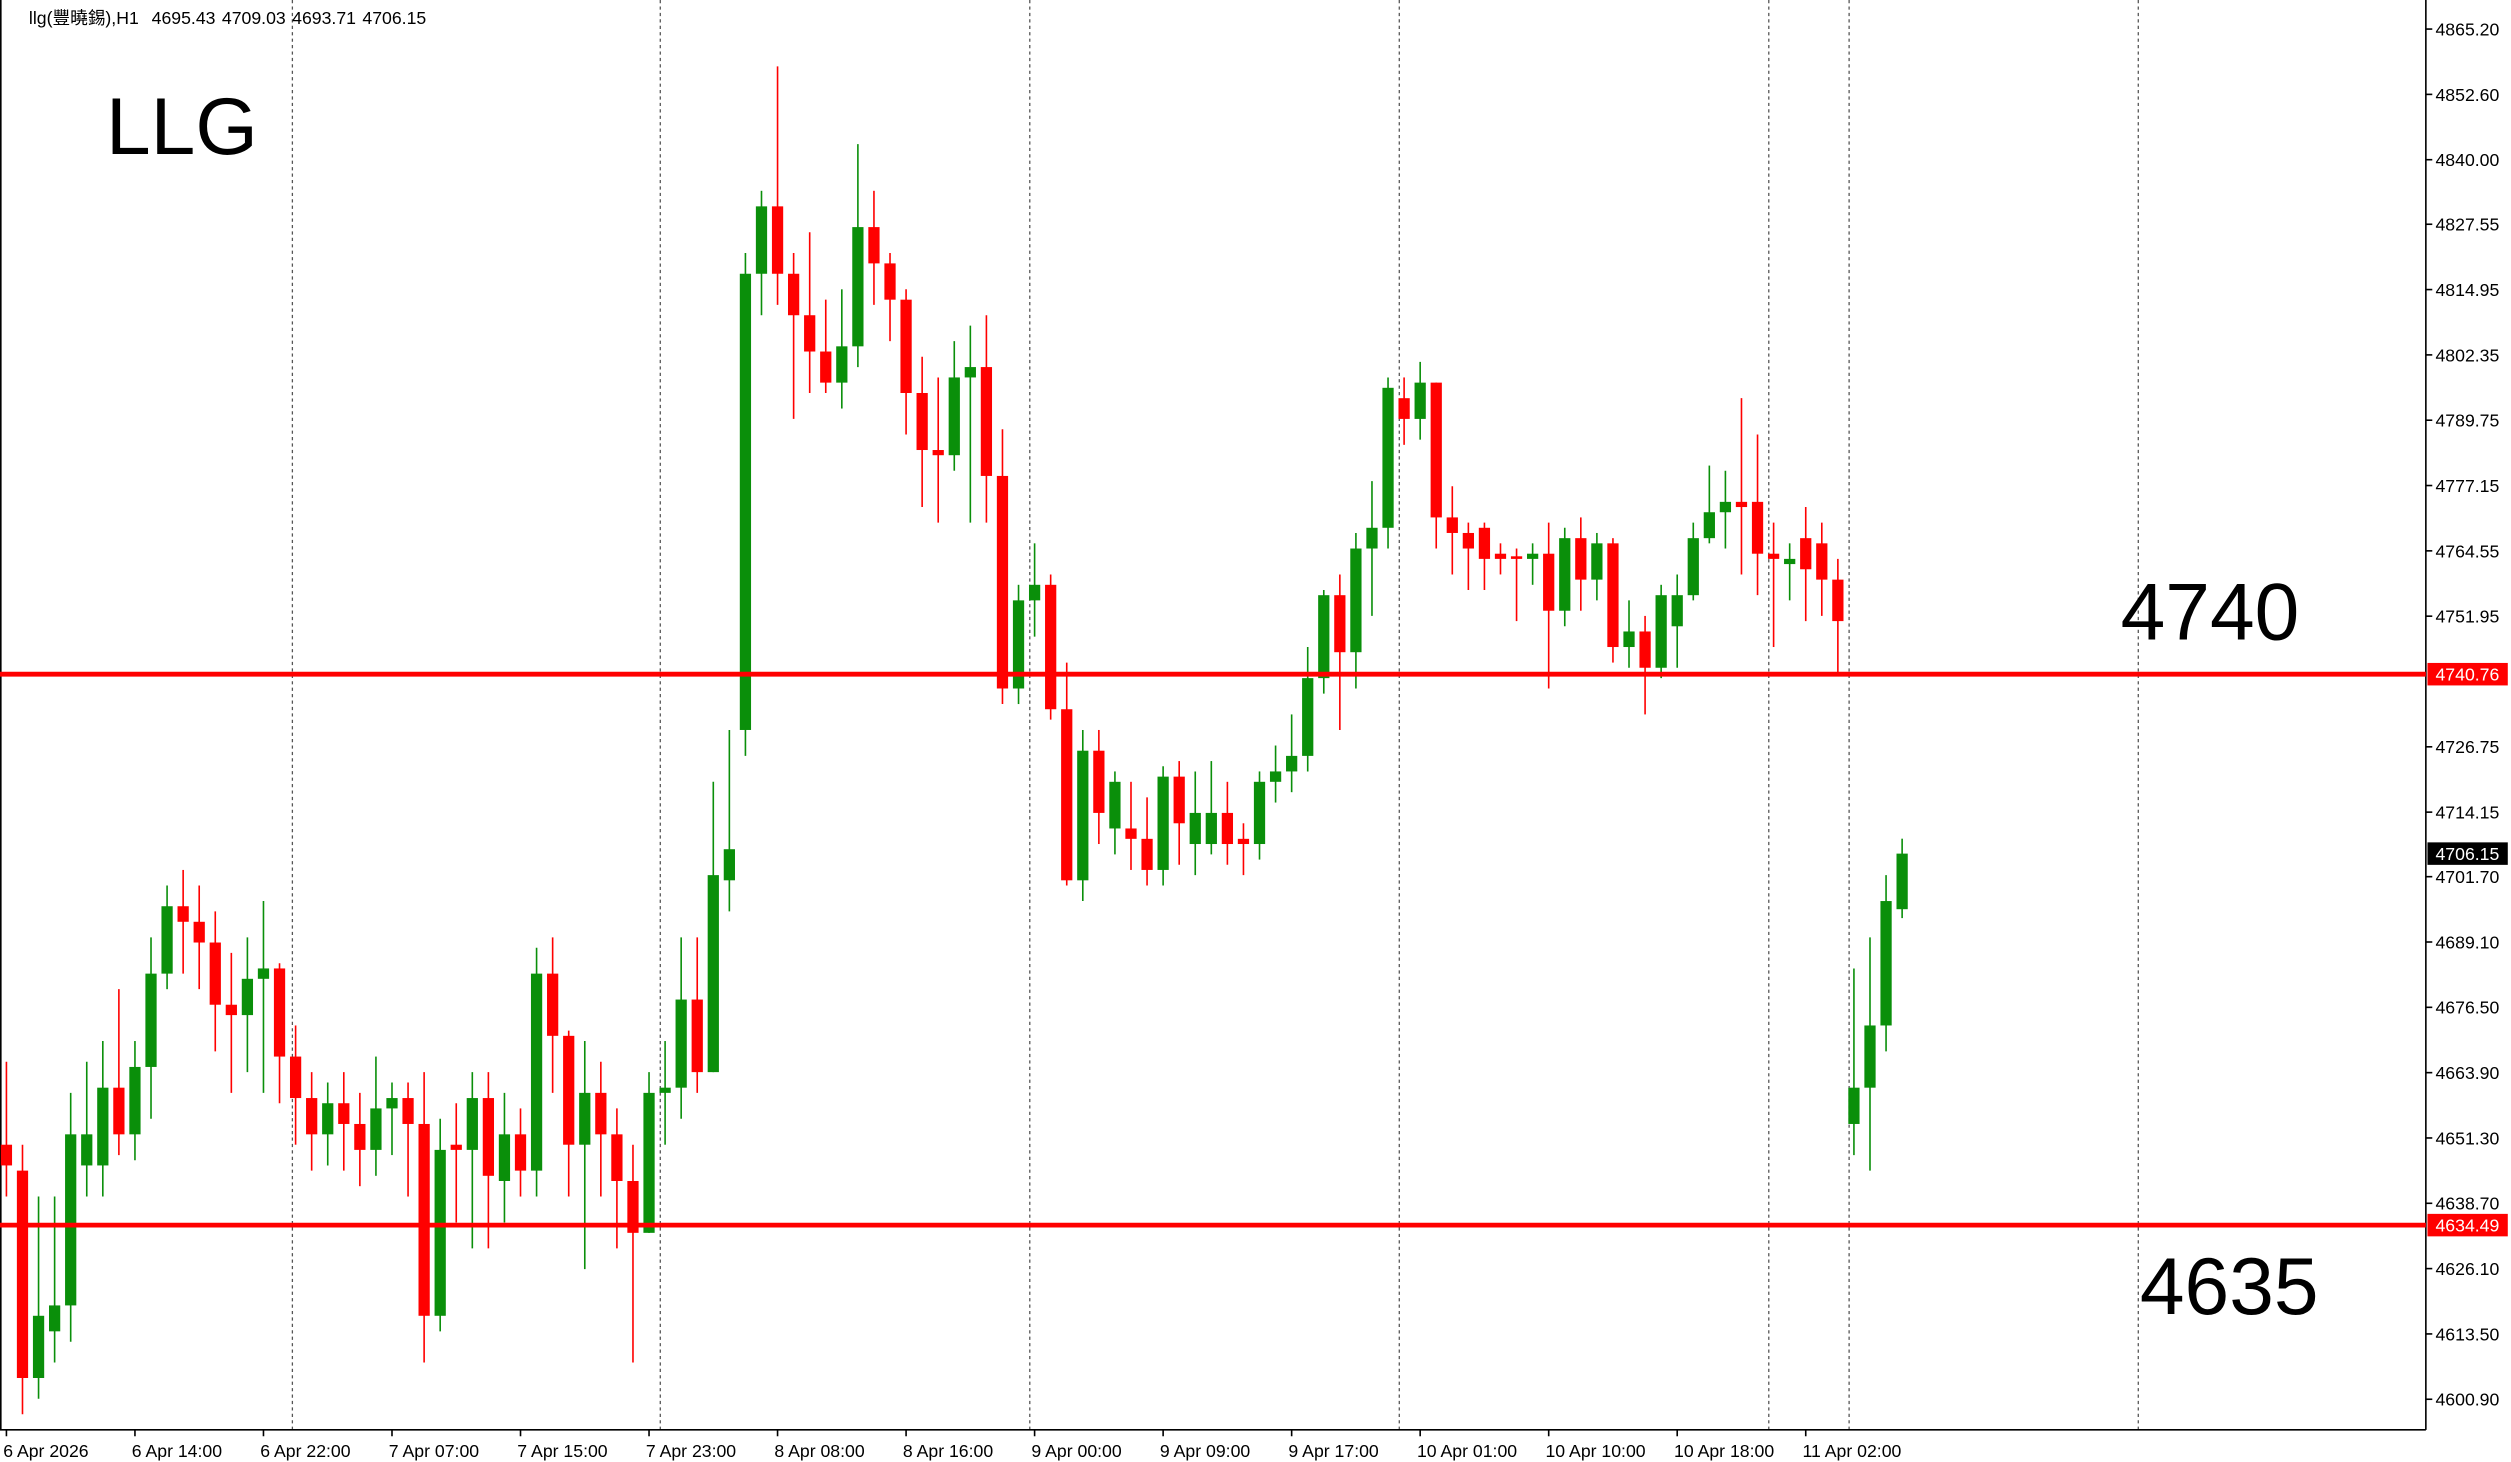  I want to click on header-close: 4706.15, so click(394, 18).